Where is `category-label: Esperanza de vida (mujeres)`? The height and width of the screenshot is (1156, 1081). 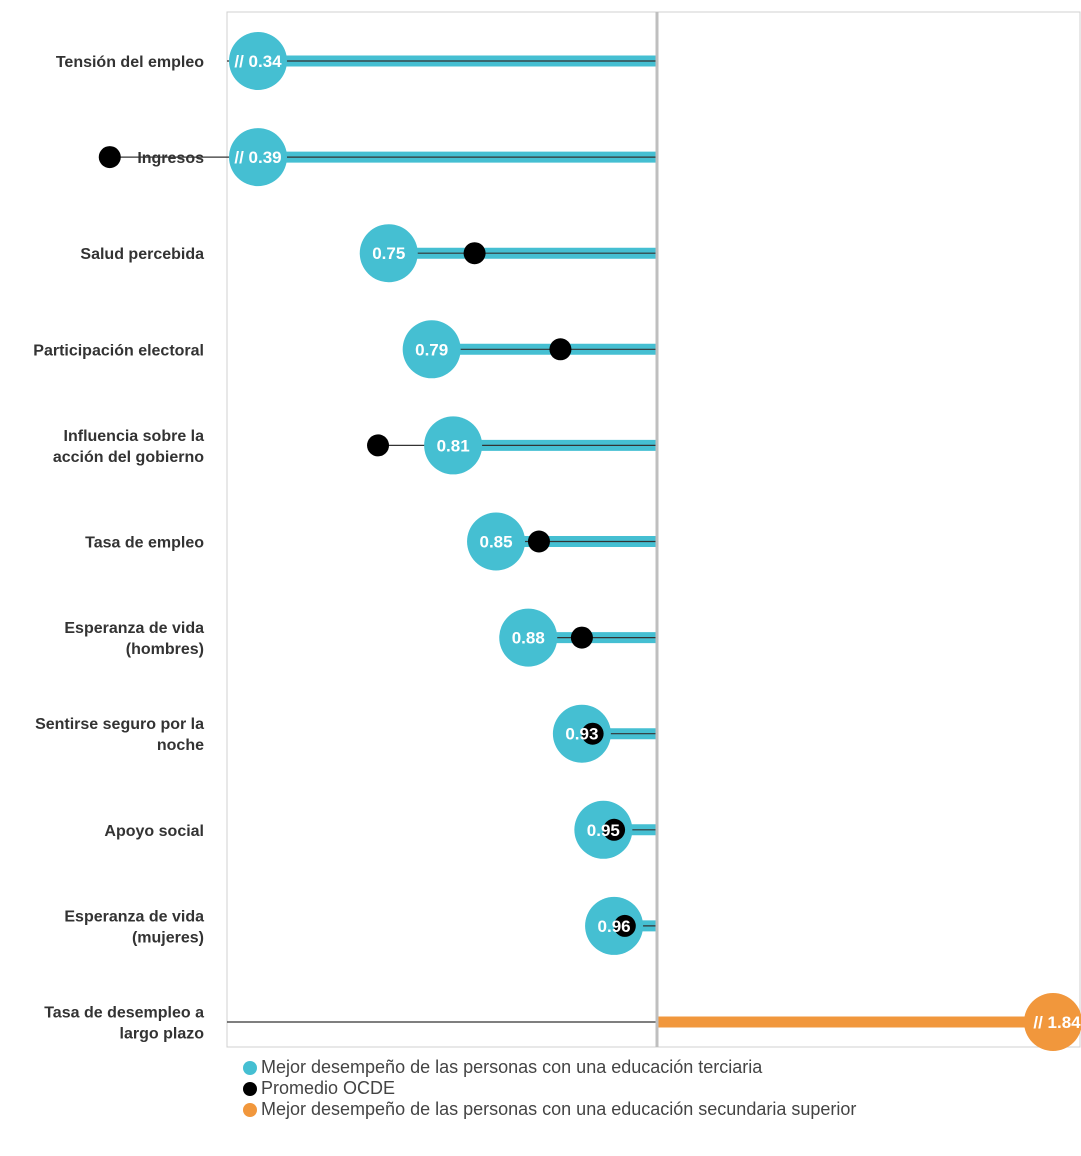
category-label: Esperanza de vida (mujeres) is located at coordinates (134, 927).